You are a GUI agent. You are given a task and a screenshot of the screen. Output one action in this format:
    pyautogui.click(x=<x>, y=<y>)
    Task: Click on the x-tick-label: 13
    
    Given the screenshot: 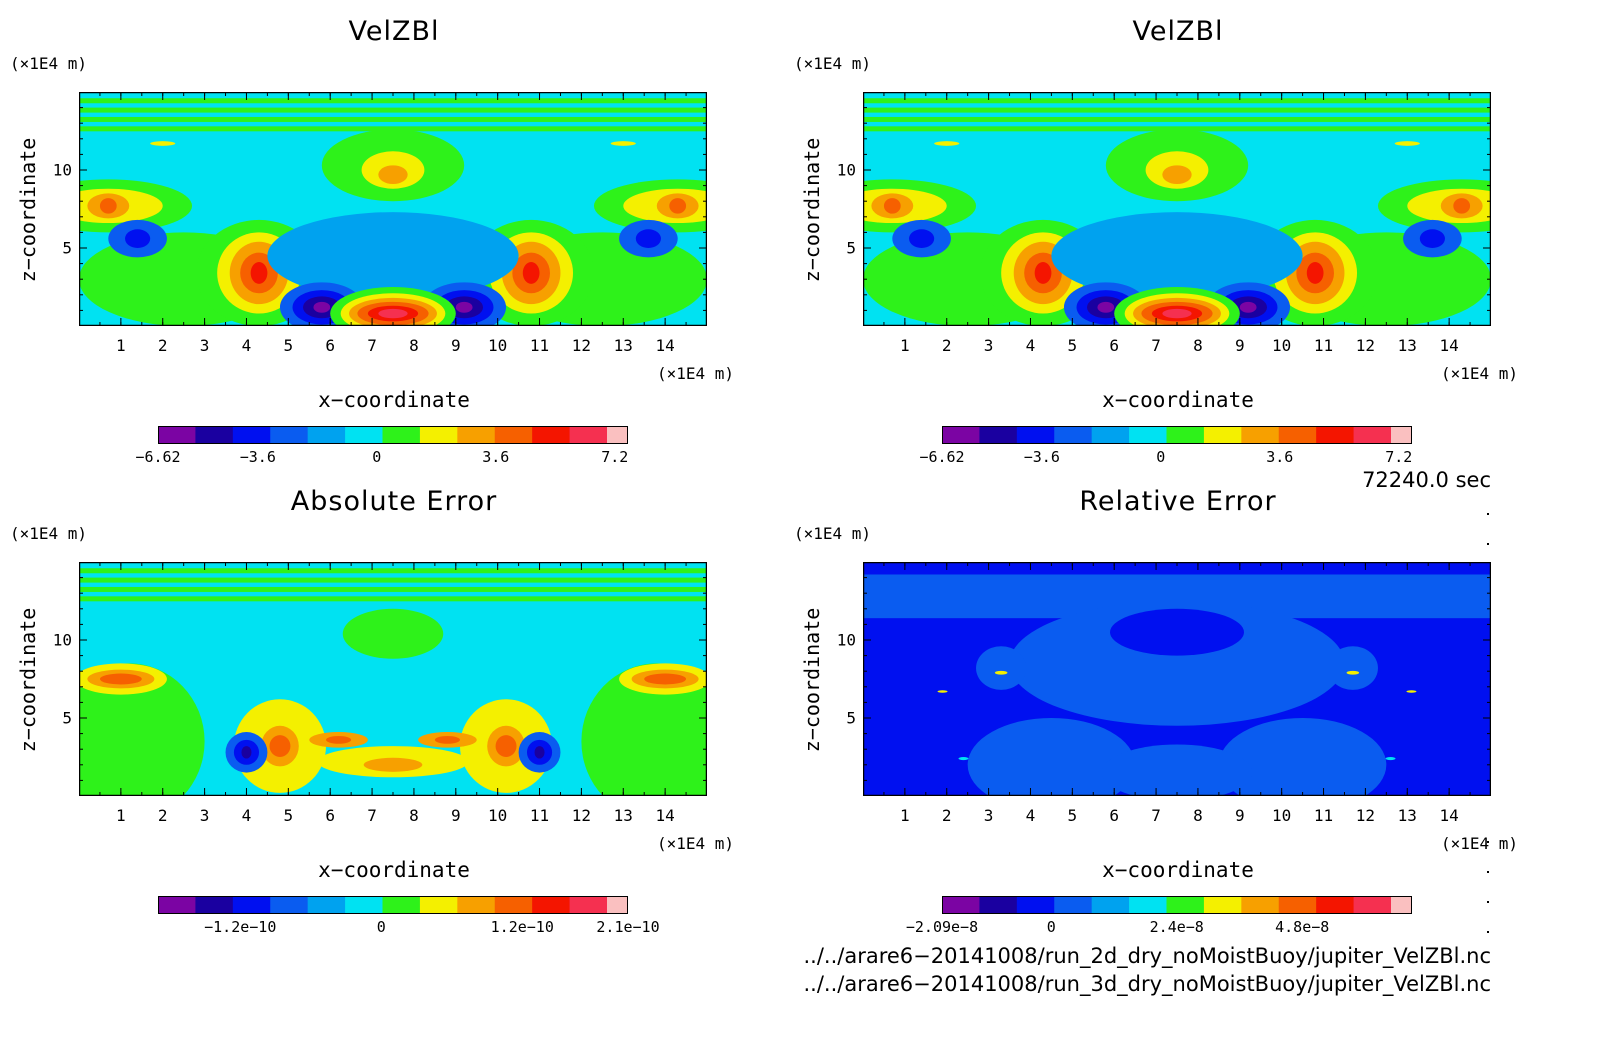 What is the action you would take?
    pyautogui.click(x=623, y=815)
    